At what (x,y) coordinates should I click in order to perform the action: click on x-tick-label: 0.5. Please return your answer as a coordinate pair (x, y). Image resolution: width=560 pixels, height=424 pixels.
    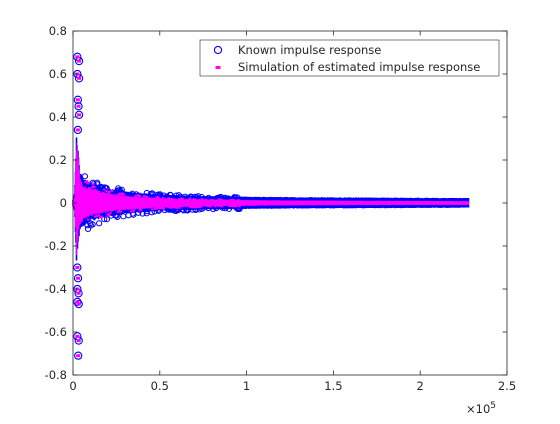
    Looking at the image, I should click on (160, 386).